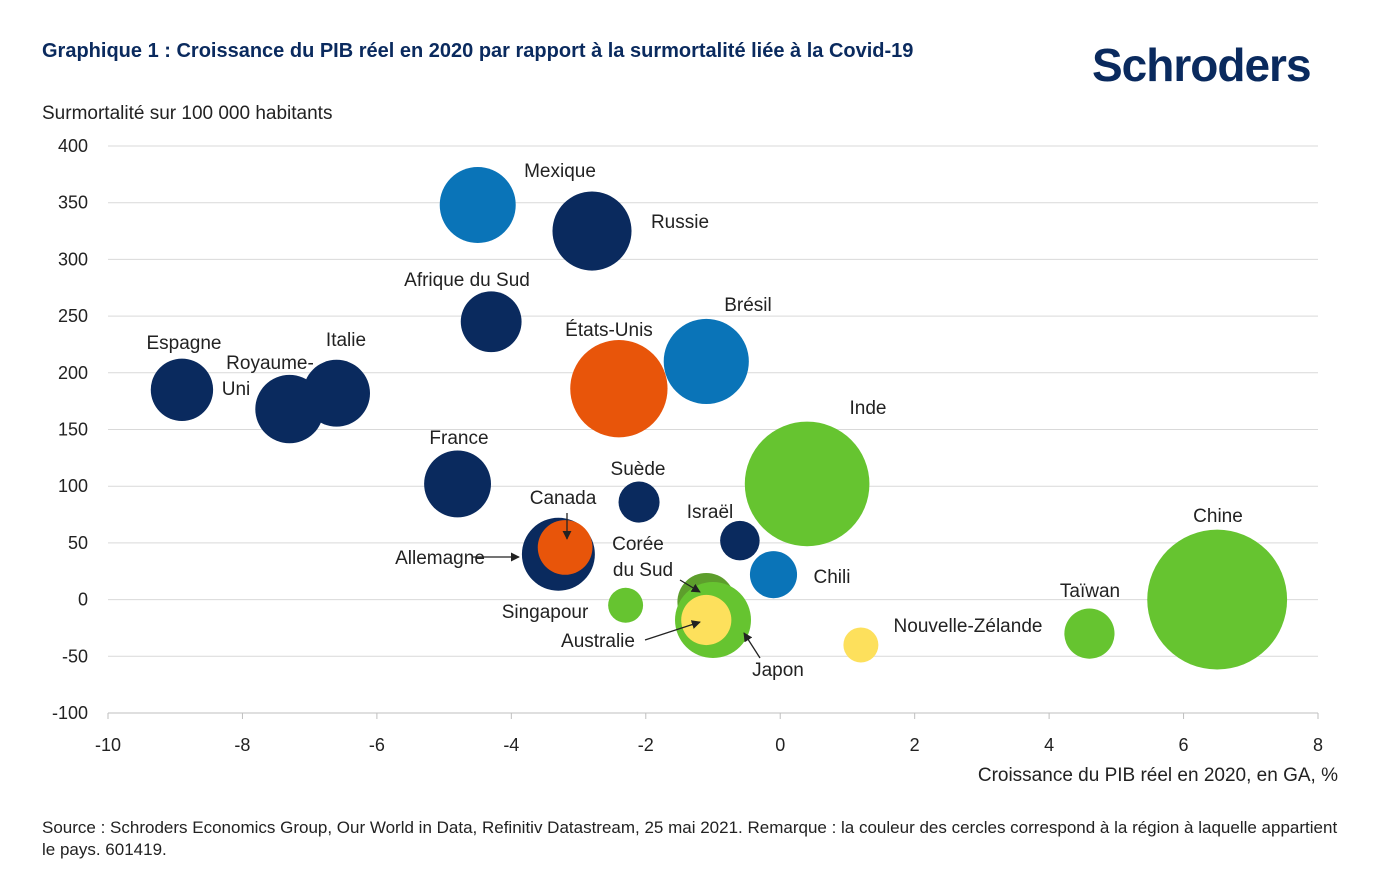 The image size is (1390, 880). What do you see at coordinates (1318, 745) in the screenshot?
I see `x-tick-label: 8` at bounding box center [1318, 745].